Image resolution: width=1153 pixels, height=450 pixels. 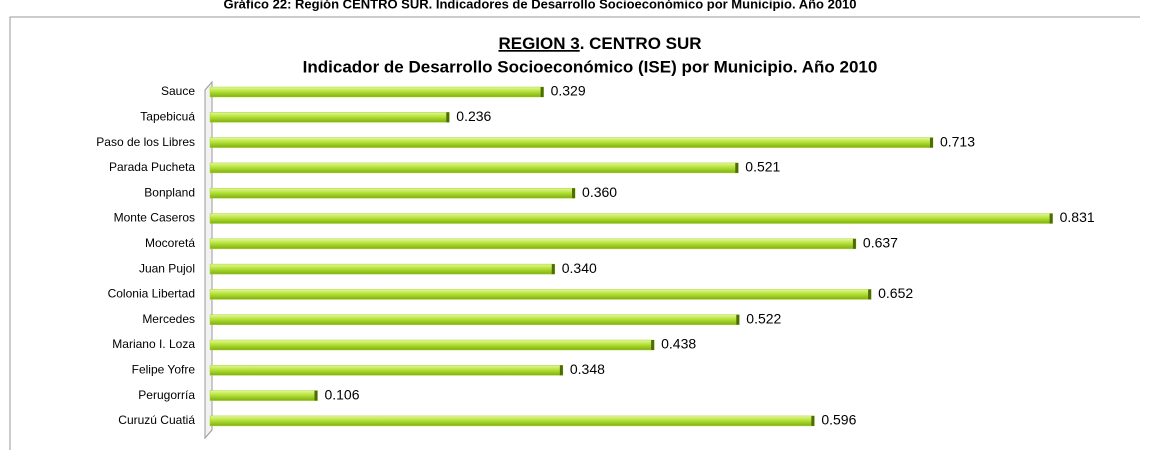 What do you see at coordinates (167, 268) in the screenshot?
I see `y-tick-label: Juan Pujol` at bounding box center [167, 268].